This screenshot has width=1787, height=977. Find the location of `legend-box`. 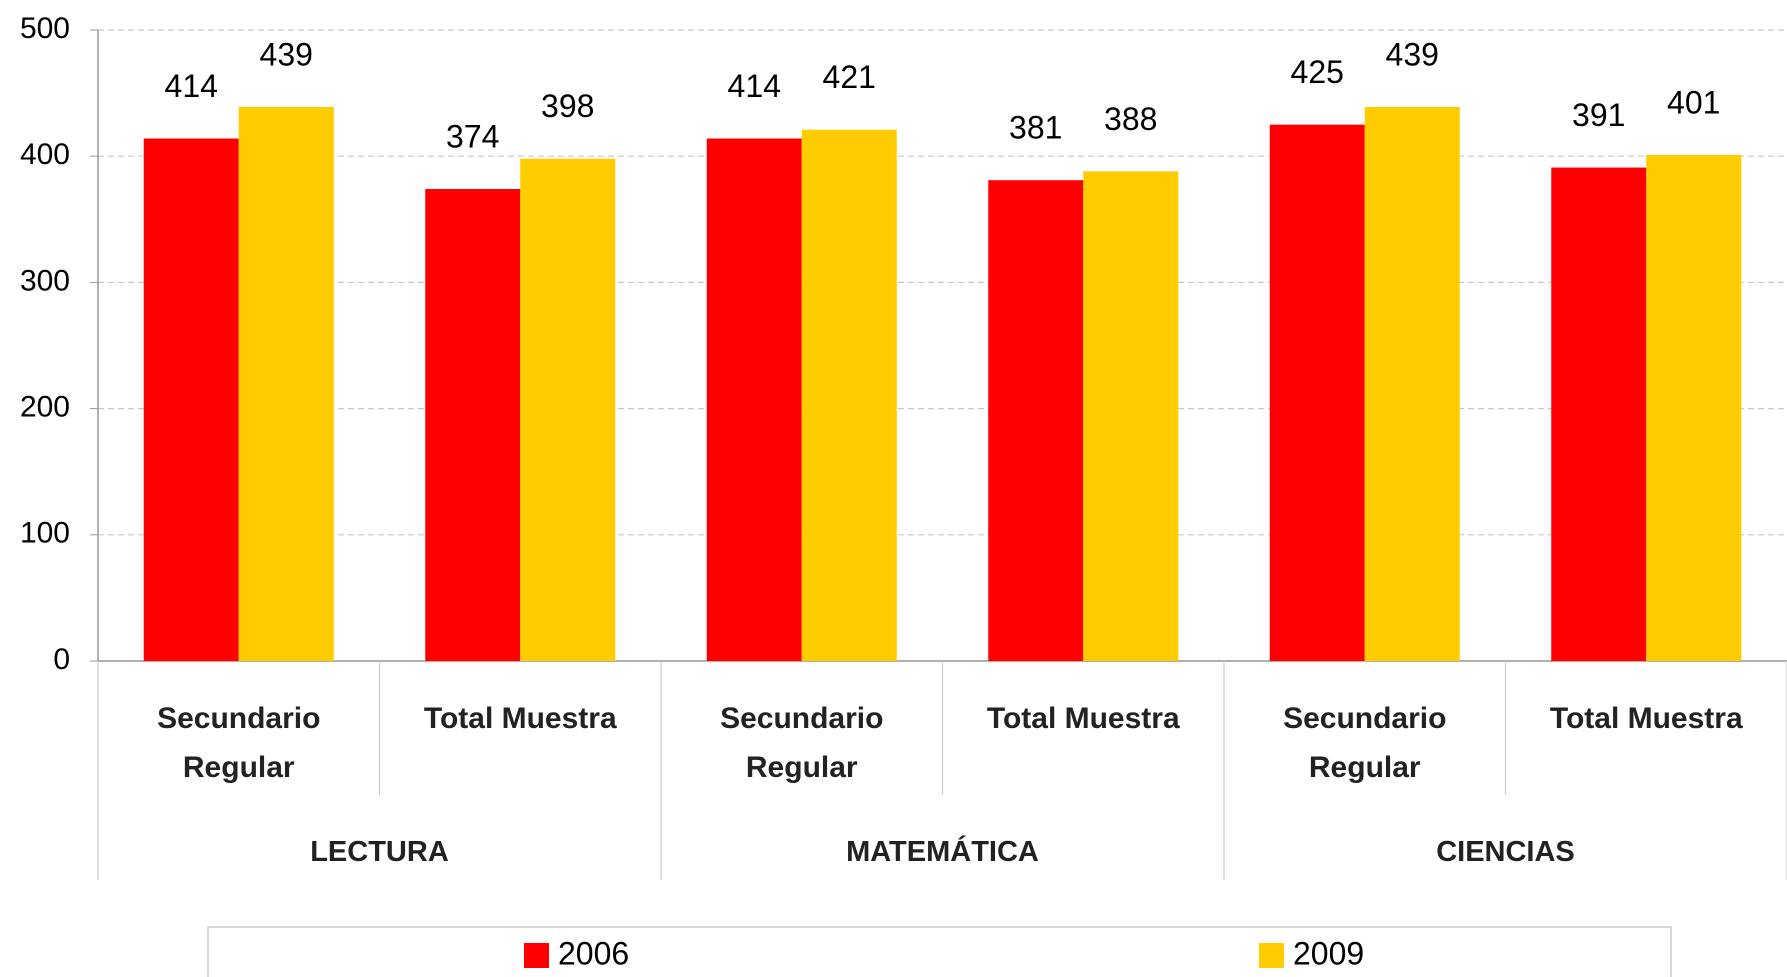

legend-box is located at coordinates (939, 951).